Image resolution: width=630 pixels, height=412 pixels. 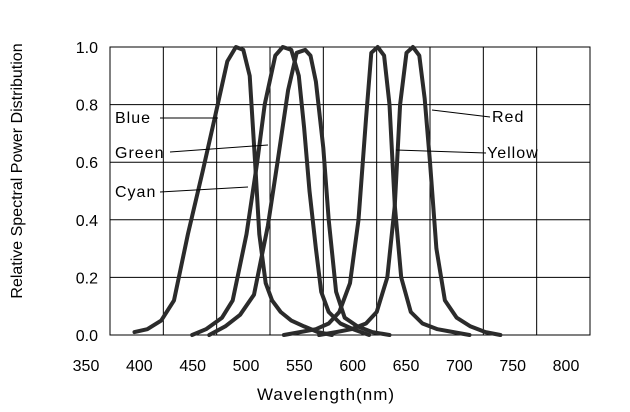 What do you see at coordinates (192, 366) in the screenshot?
I see `x-tick-label: 450` at bounding box center [192, 366].